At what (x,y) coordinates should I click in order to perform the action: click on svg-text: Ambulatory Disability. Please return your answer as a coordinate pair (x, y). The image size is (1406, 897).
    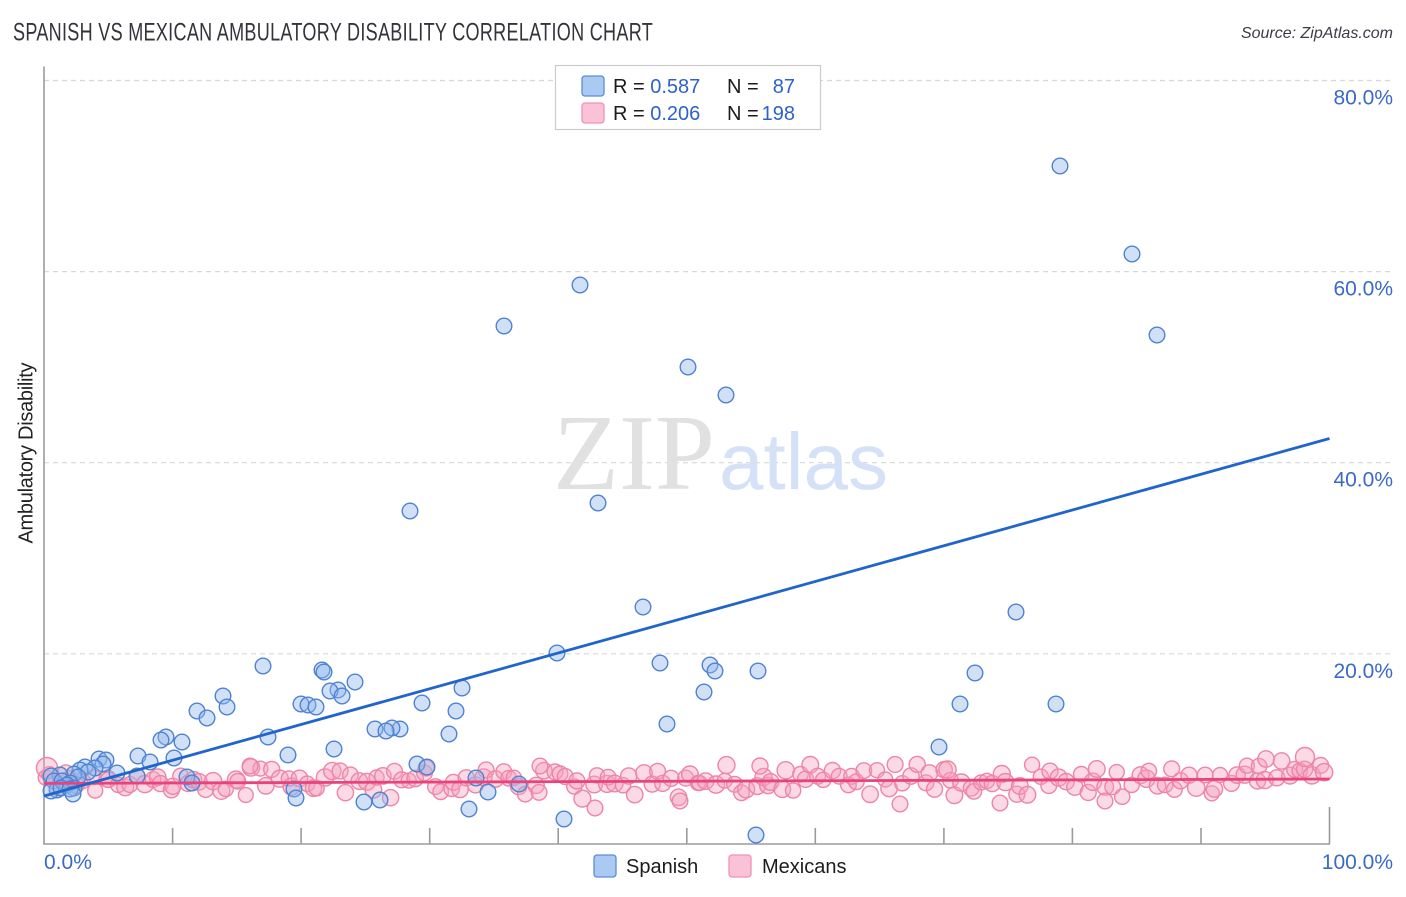
    Looking at the image, I should click on (27, 453).